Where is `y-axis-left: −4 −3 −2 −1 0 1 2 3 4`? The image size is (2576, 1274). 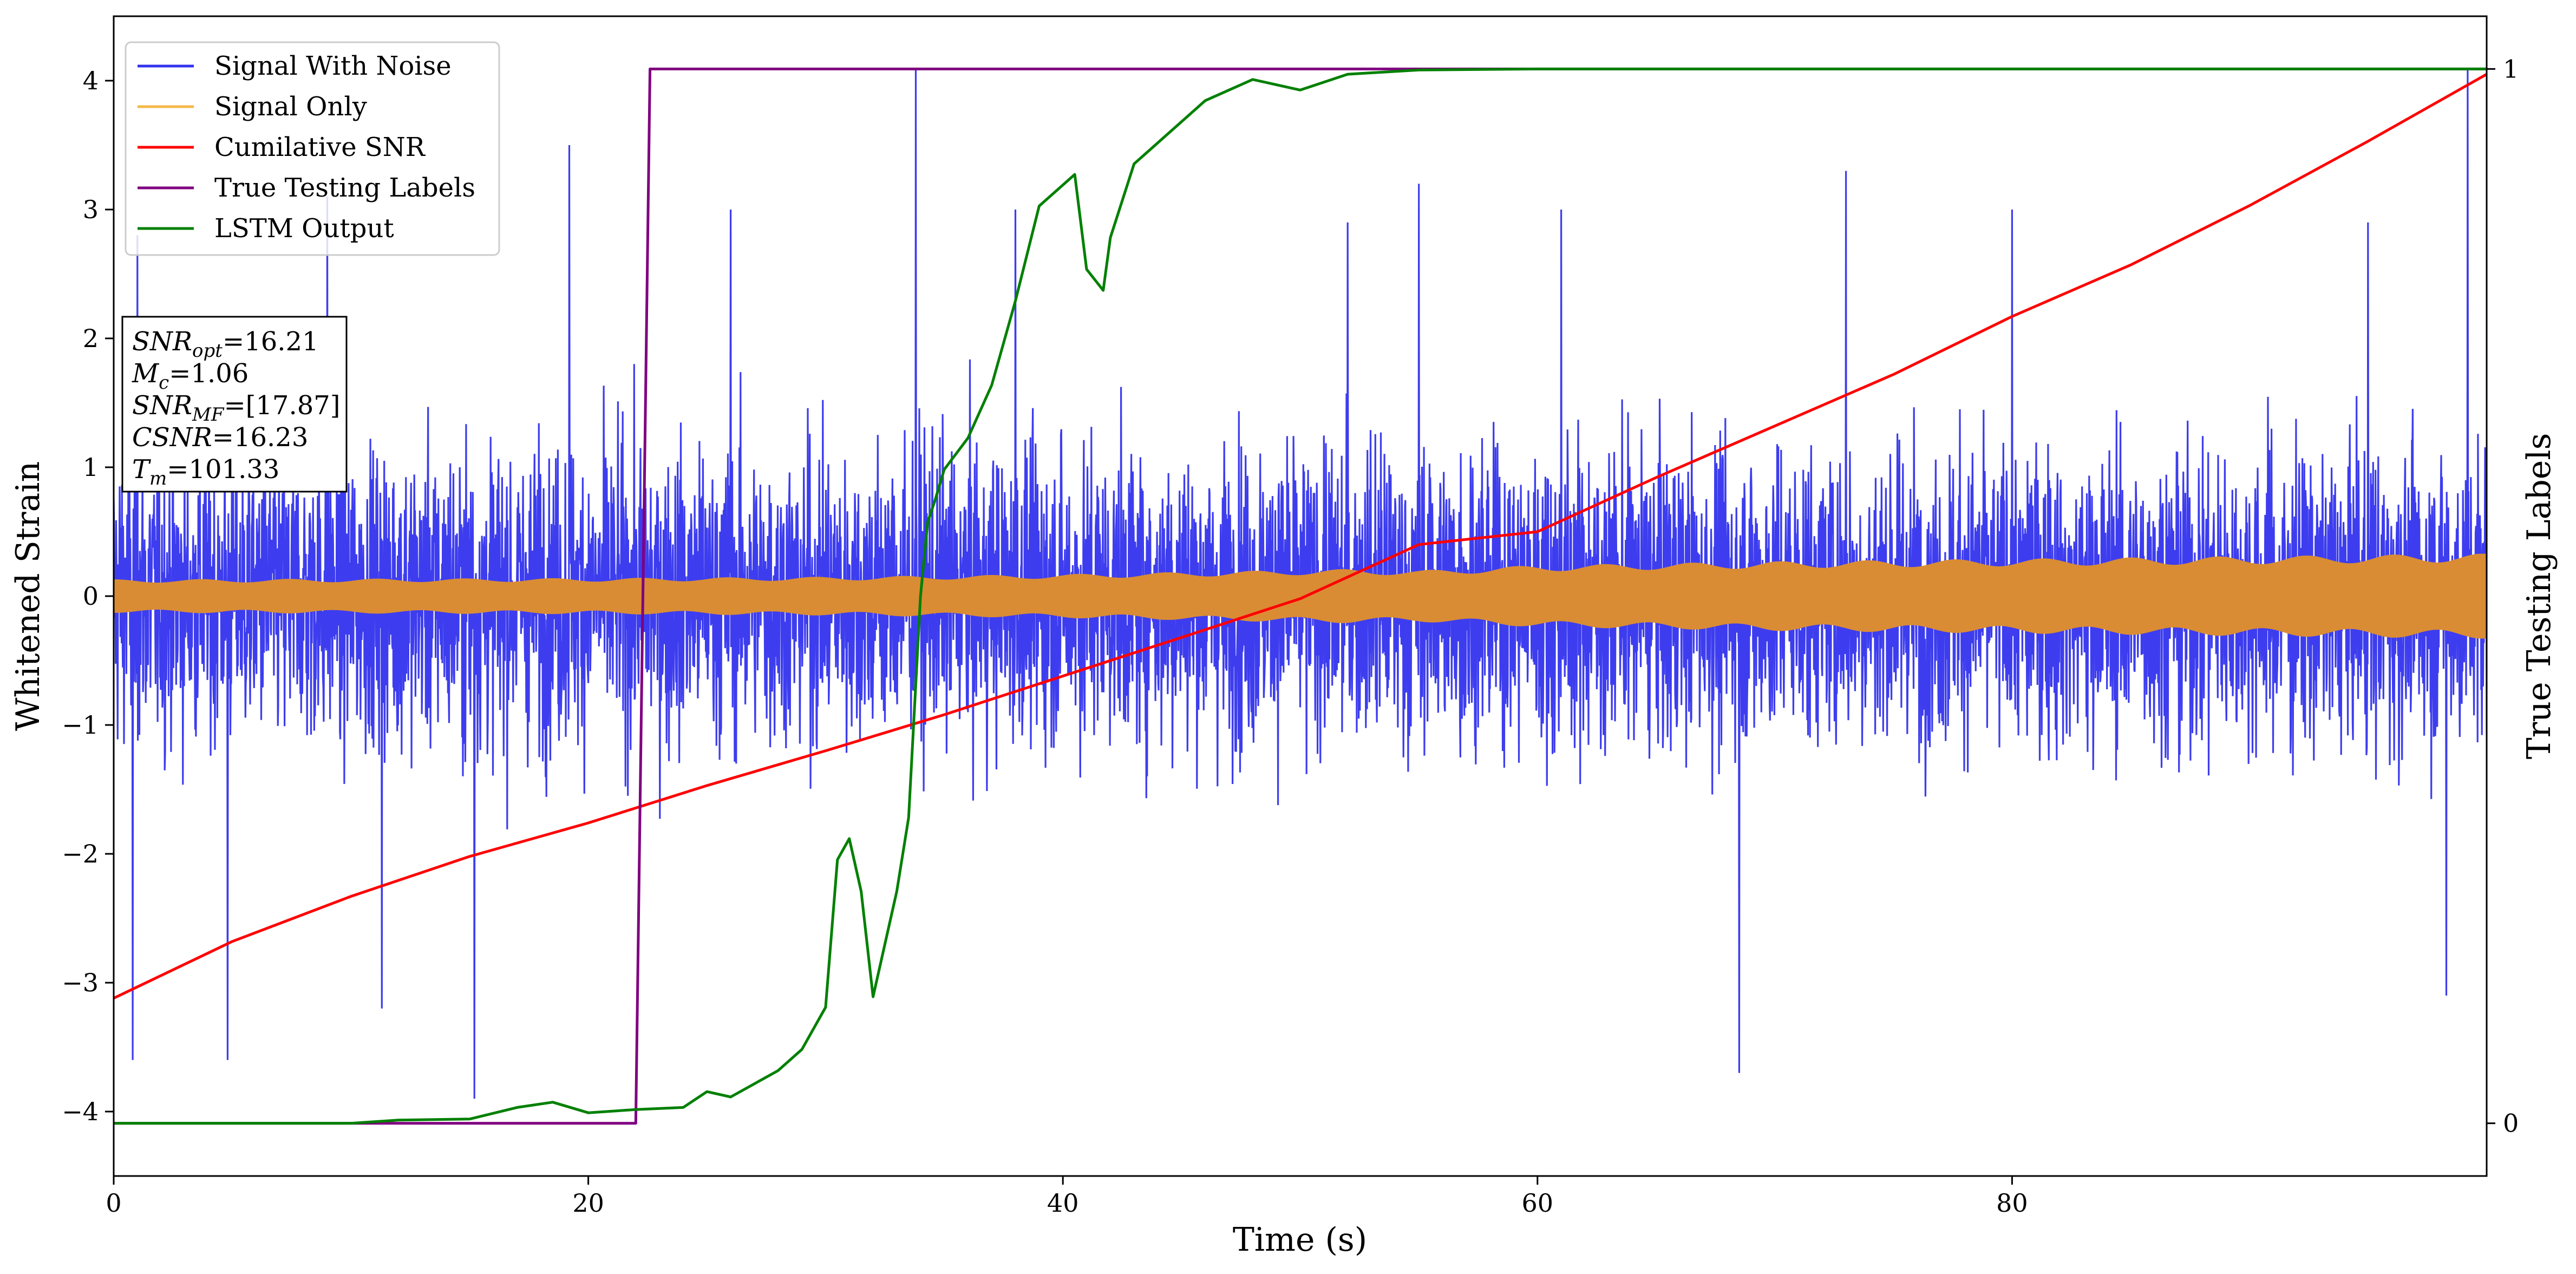
y-axis-left: −4 −3 −2 −1 0 1 2 3 4 is located at coordinates (88, 596).